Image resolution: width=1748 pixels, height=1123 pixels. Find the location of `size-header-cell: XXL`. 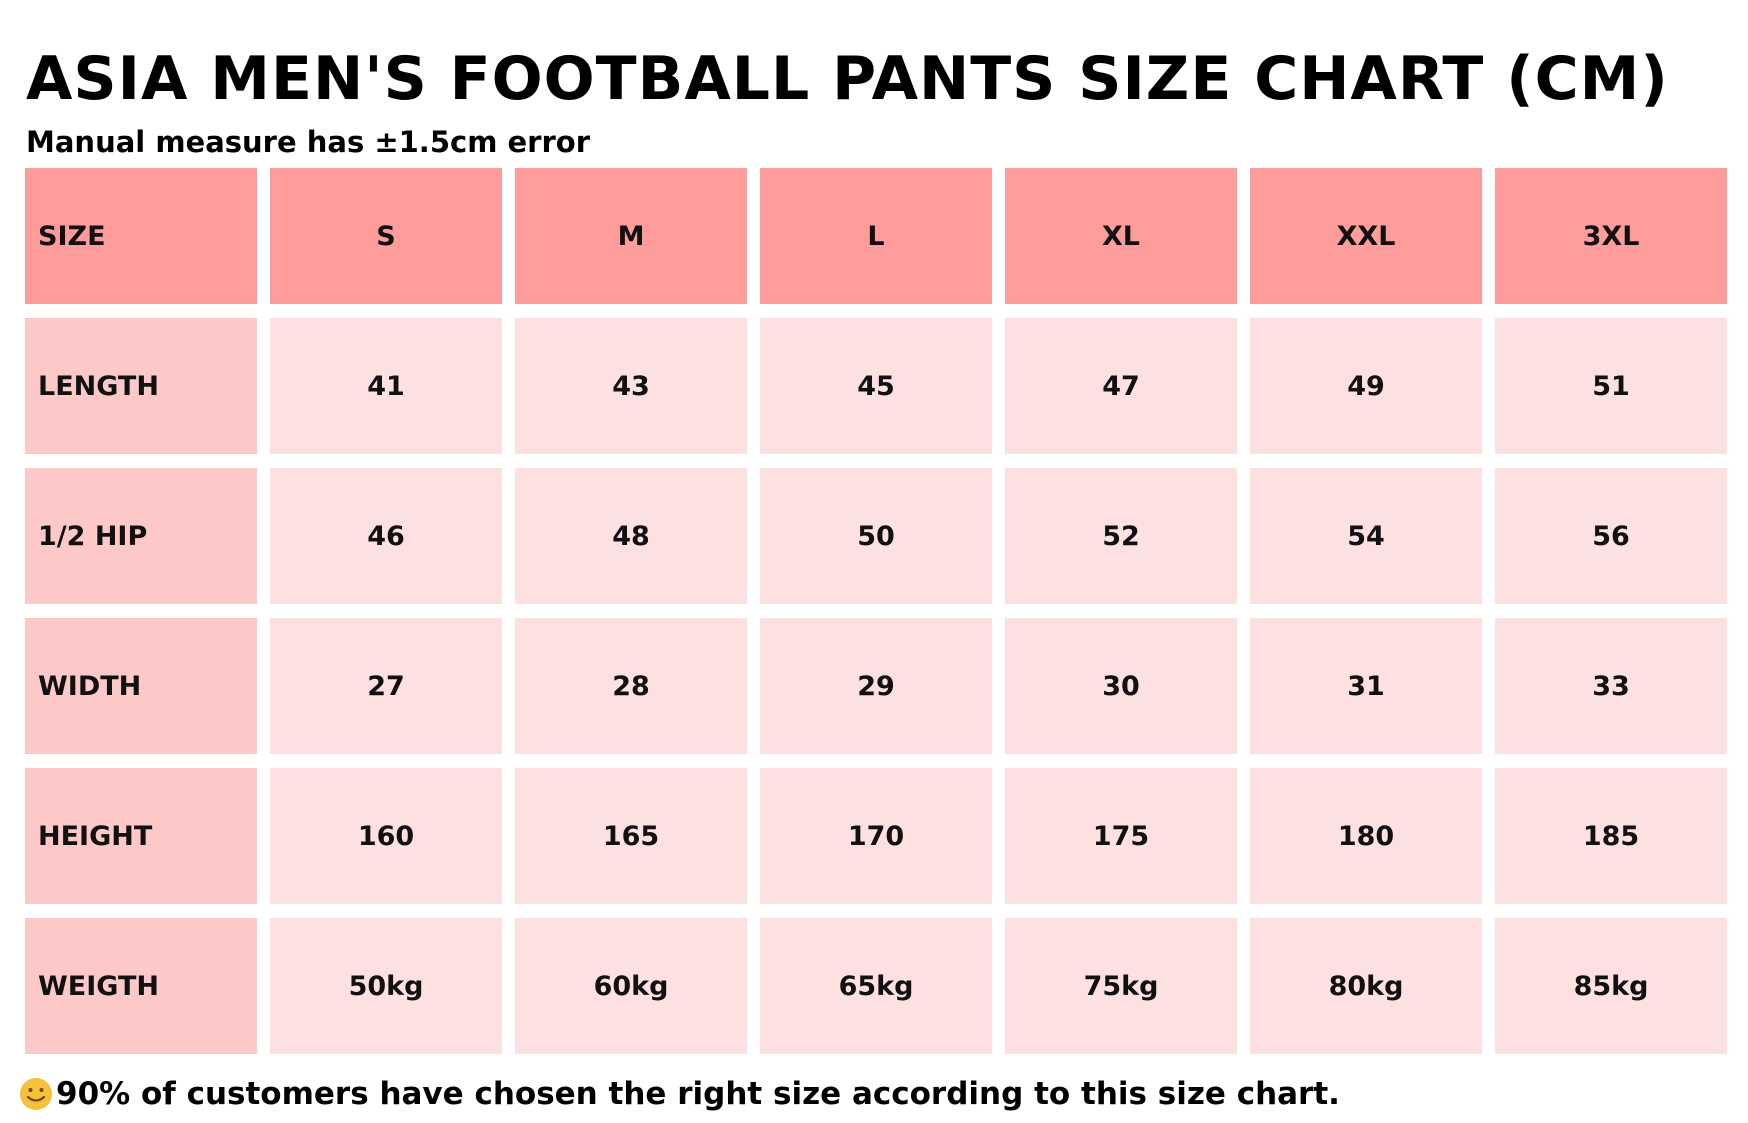

size-header-cell: XXL is located at coordinates (1372, 243).